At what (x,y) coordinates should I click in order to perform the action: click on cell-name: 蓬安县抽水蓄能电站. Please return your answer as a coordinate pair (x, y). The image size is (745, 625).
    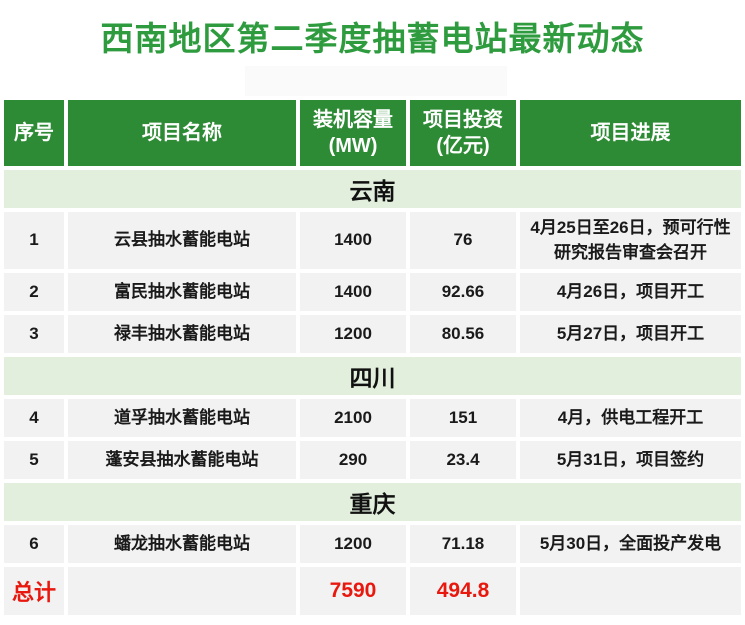
    Looking at the image, I should click on (182, 460).